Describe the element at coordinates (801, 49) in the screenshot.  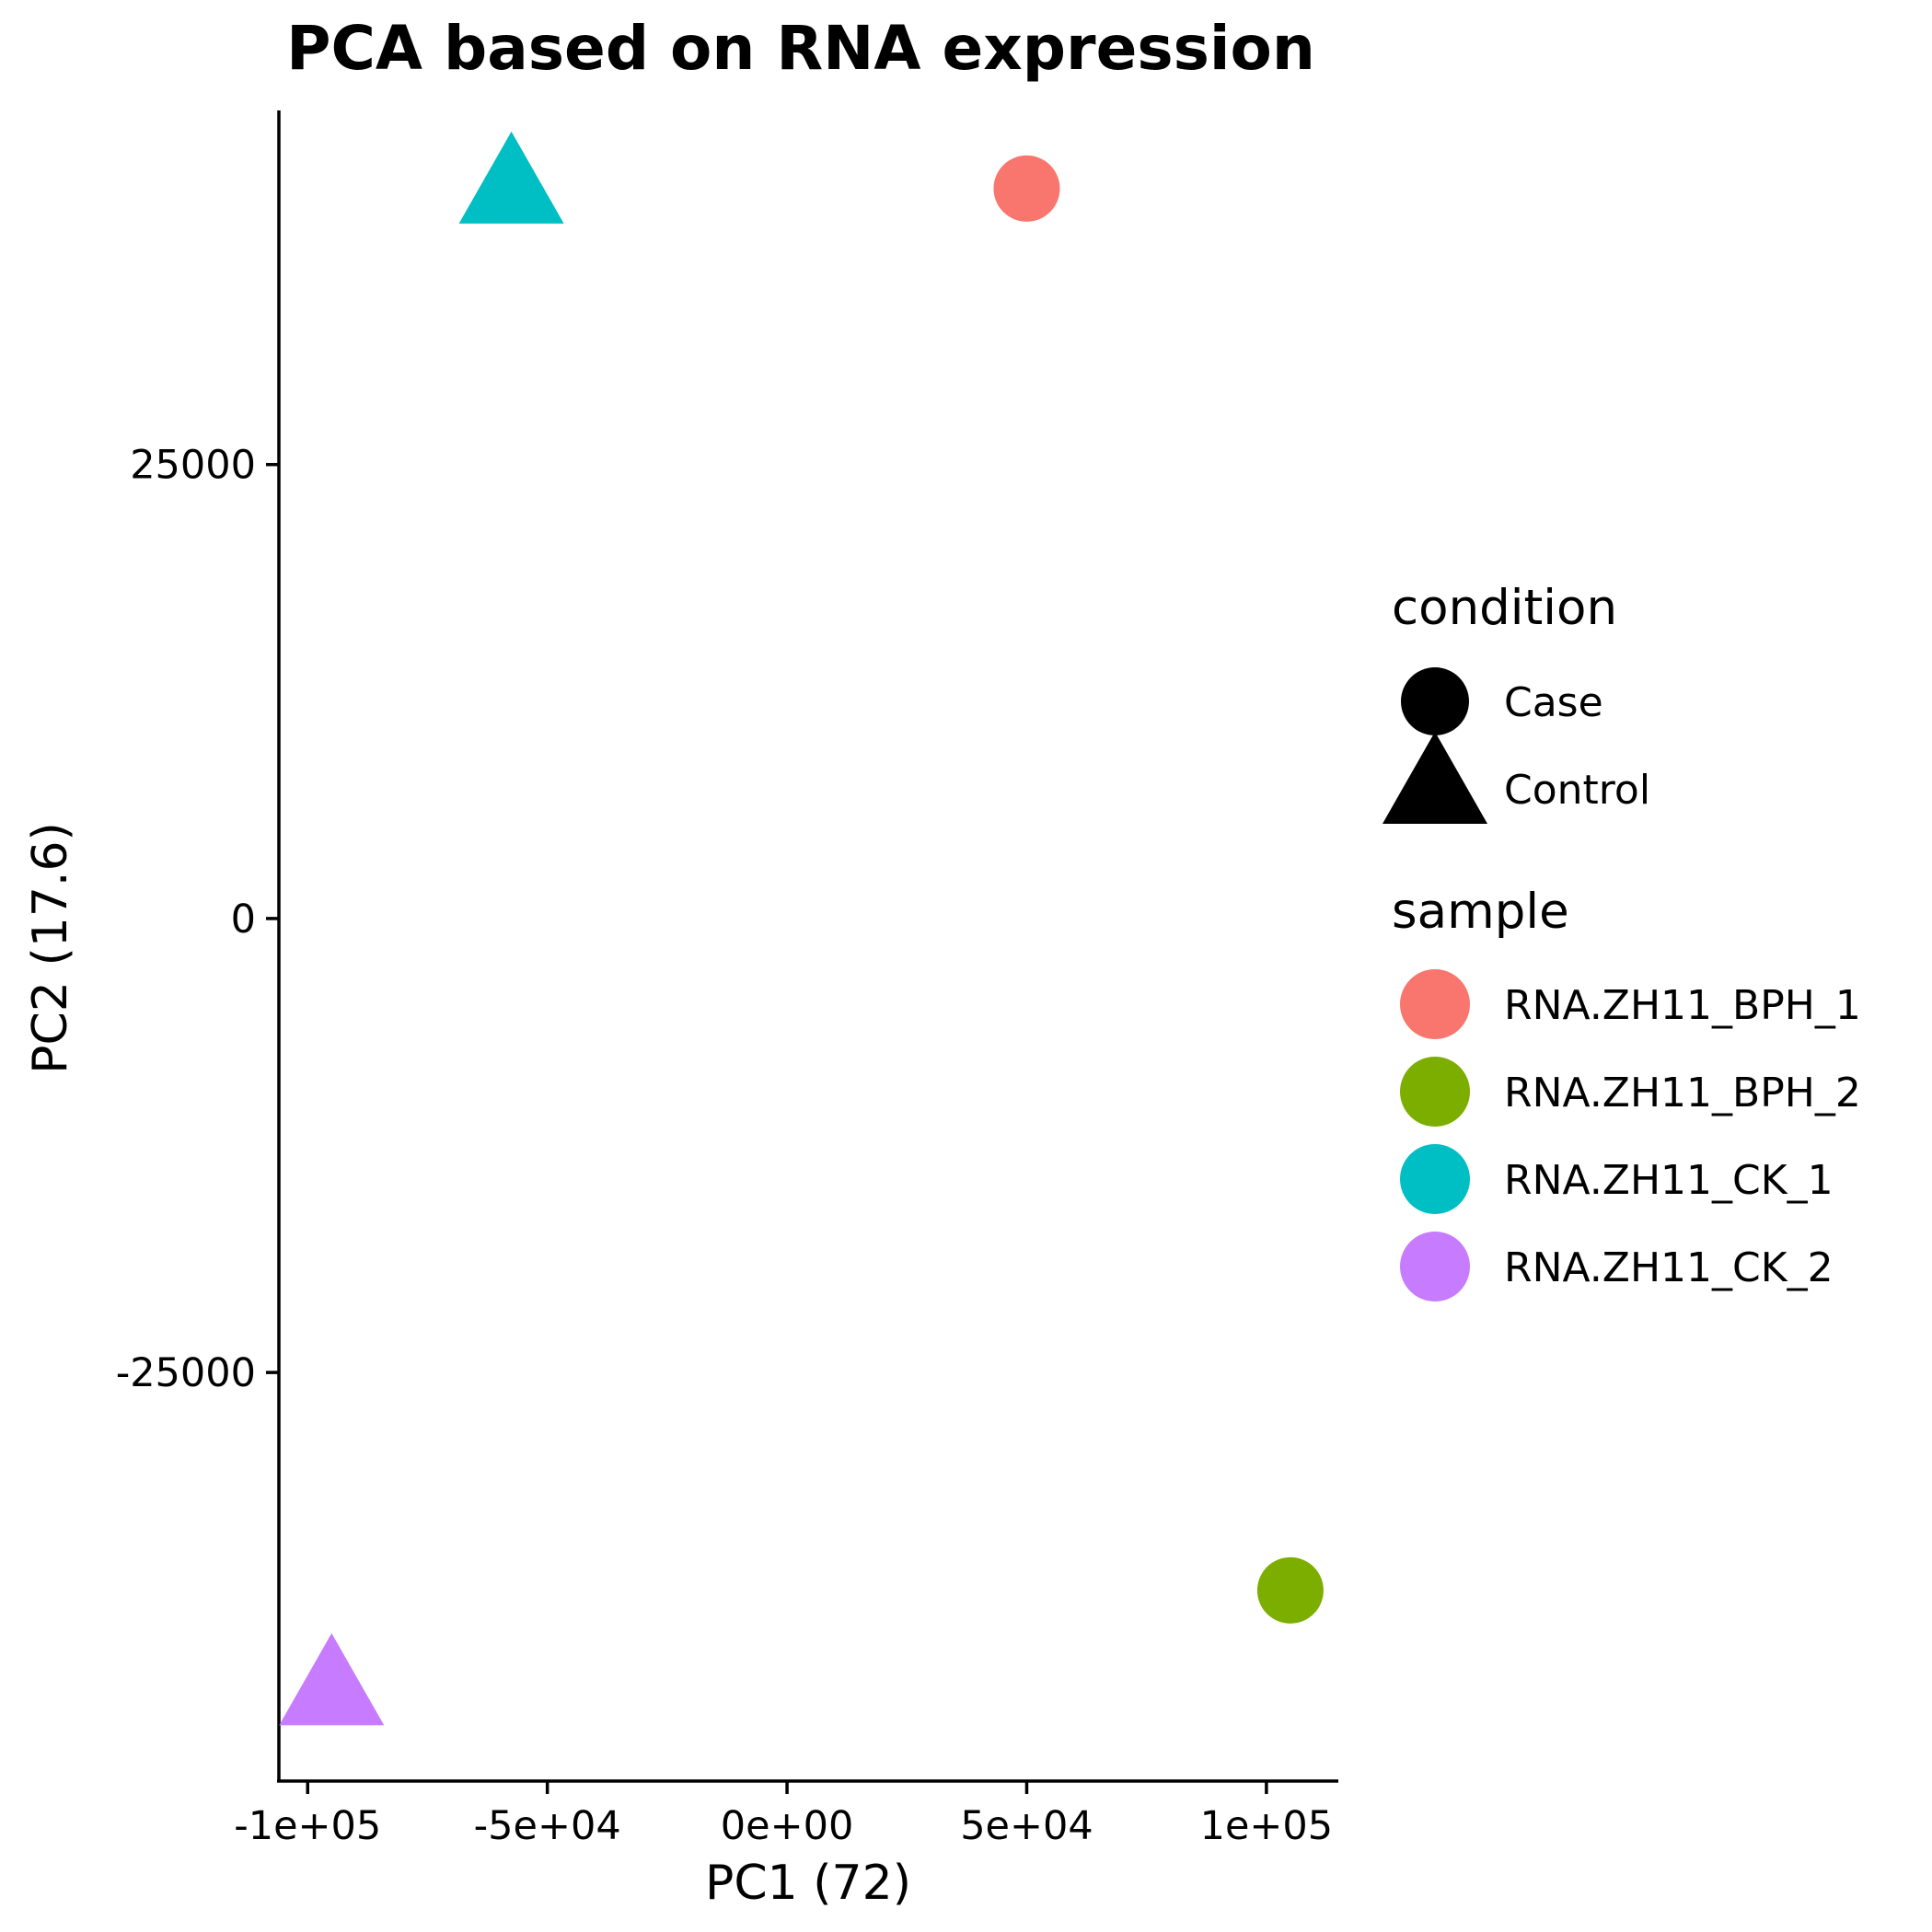
I see `chart-title: PCA based on RNA expression` at that location.